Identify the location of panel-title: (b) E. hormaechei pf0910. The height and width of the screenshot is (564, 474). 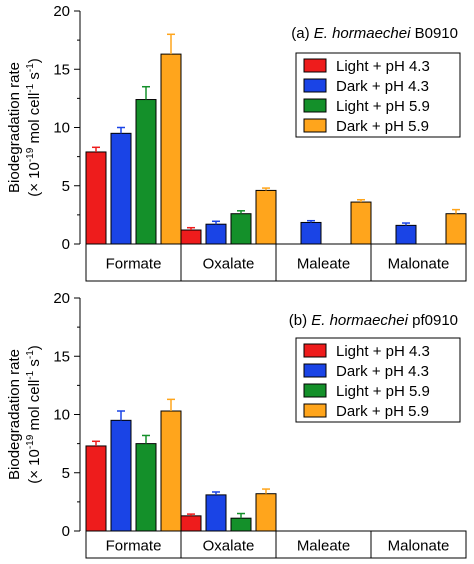
(373, 320).